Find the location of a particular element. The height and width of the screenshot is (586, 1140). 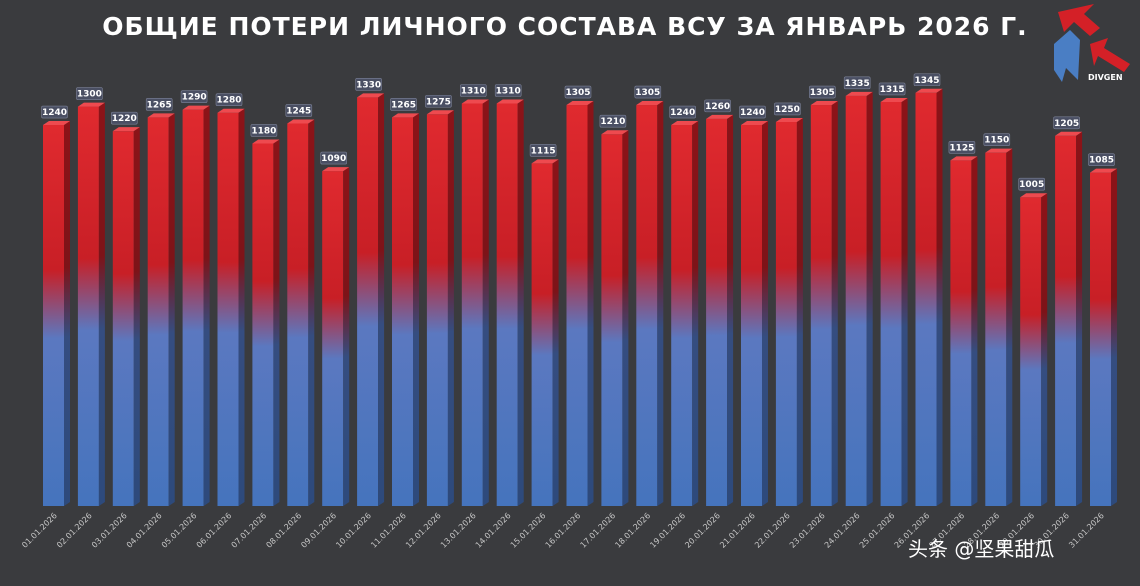

data-label-text: 1090 is located at coordinates (333, 159).